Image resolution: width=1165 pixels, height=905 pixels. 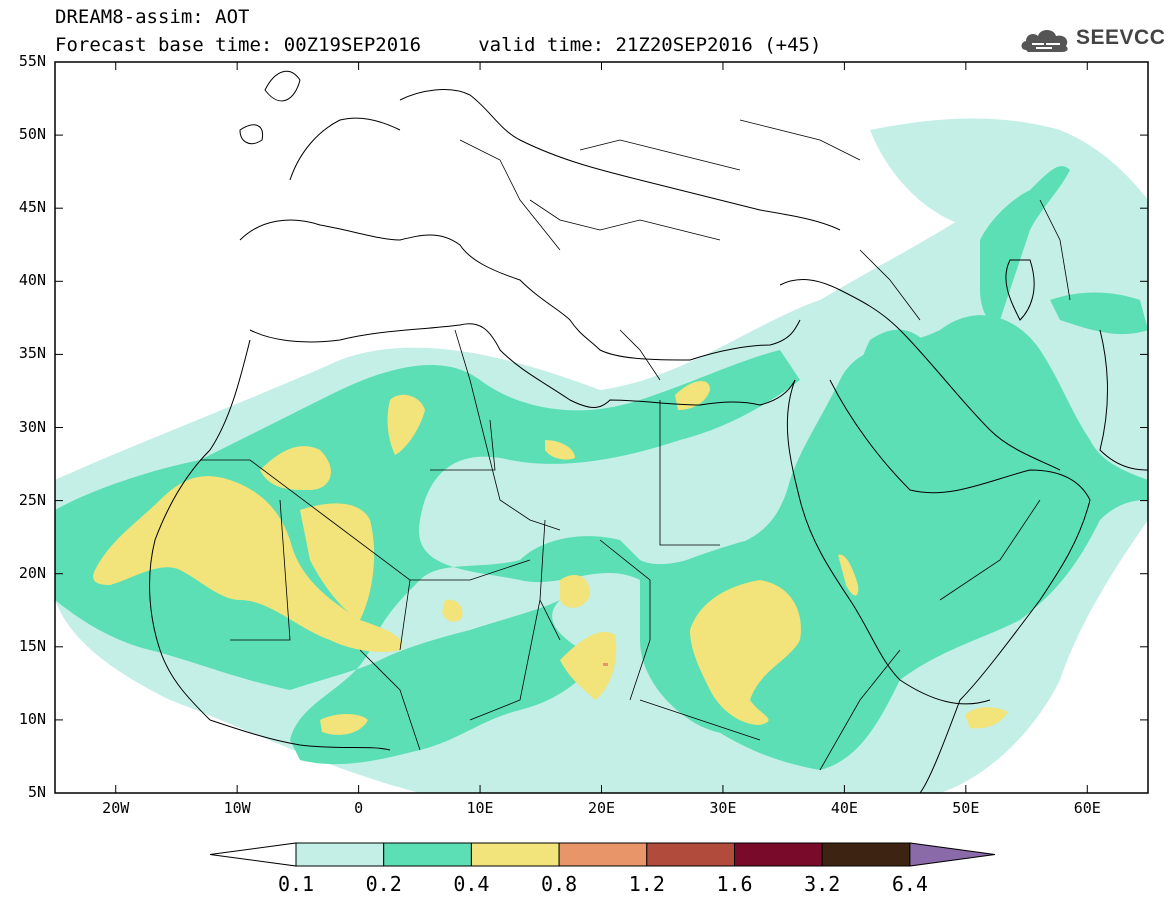 I want to click on seevccc-logo: SEEVCCC, so click(x=1091, y=39).